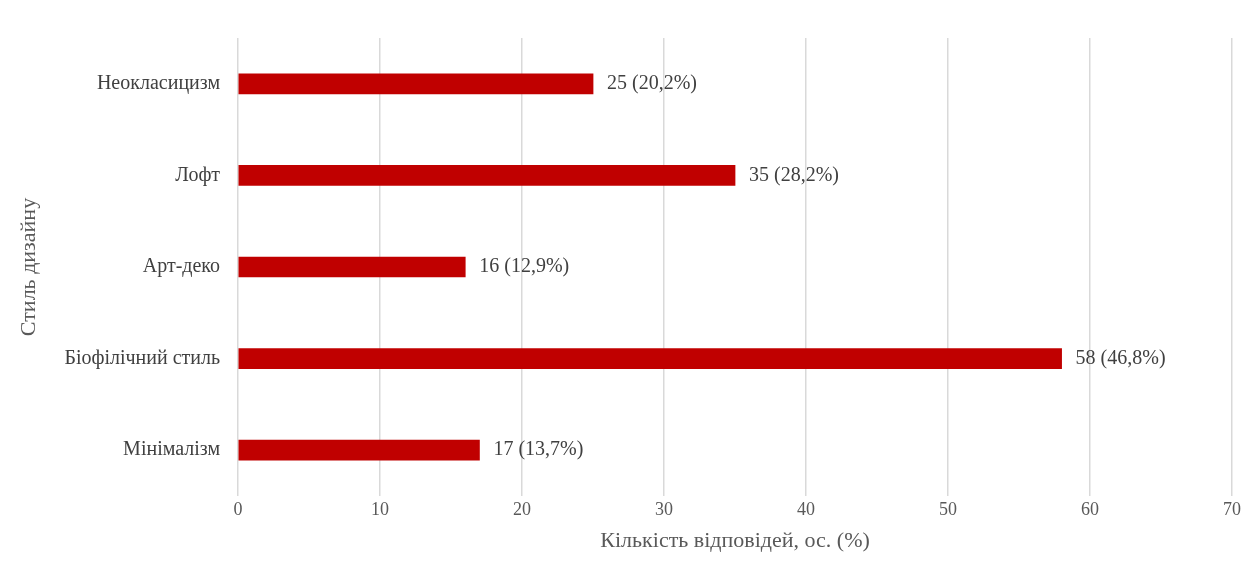 The image size is (1260, 570). Describe the element at coordinates (238, 508) in the screenshot. I see `x-tick-label: 0` at that location.